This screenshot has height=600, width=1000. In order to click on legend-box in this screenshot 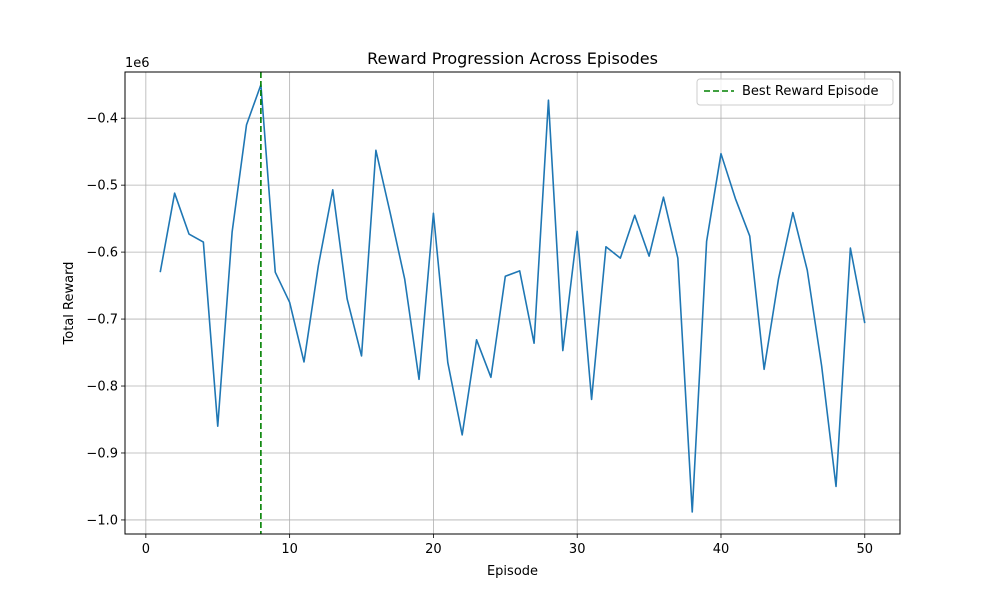, I will do `click(795, 92)`.